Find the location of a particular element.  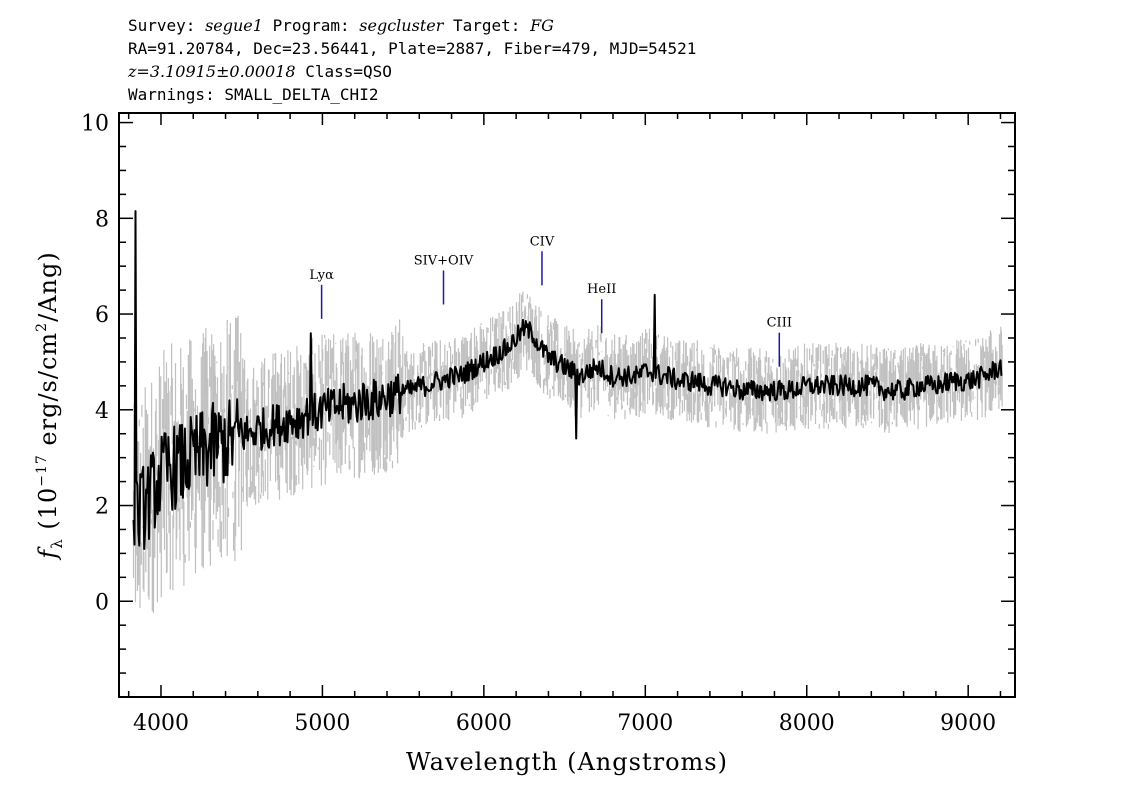

x-tick-label: 9000 is located at coordinates (968, 723).